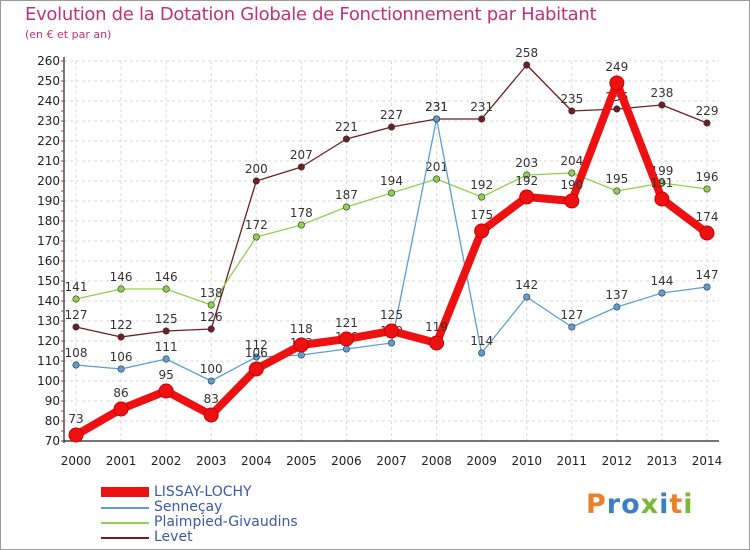  I want to click on x-tick-label: 2011, so click(572, 461).